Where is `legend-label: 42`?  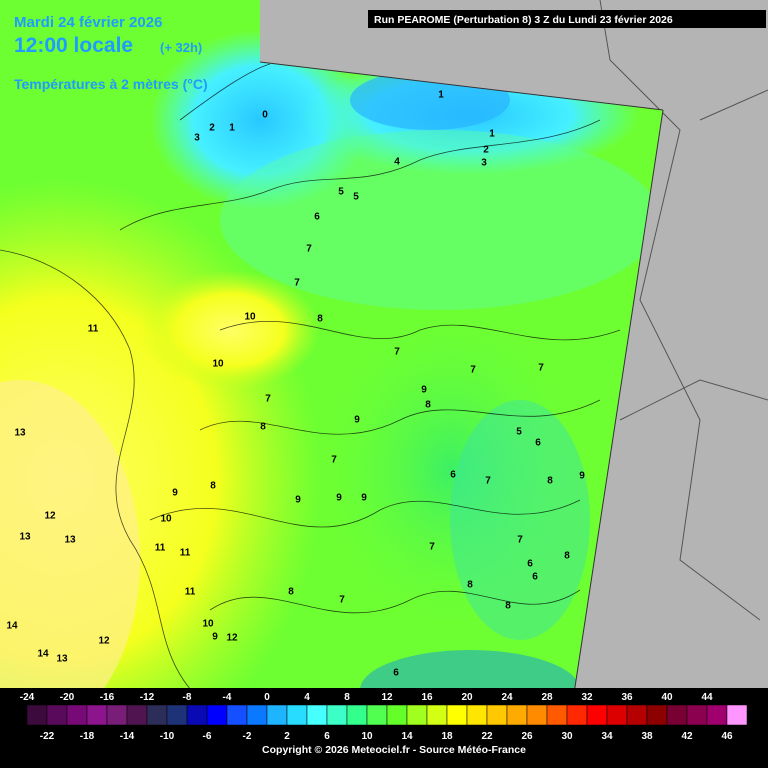 legend-label: 42 is located at coordinates (687, 736).